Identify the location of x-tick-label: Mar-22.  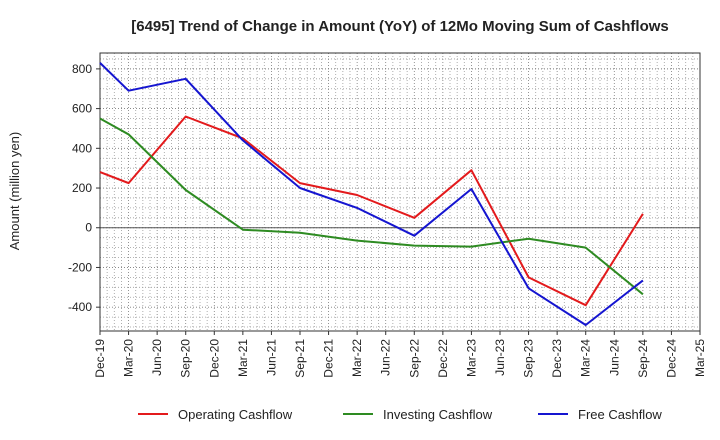
(357, 358).